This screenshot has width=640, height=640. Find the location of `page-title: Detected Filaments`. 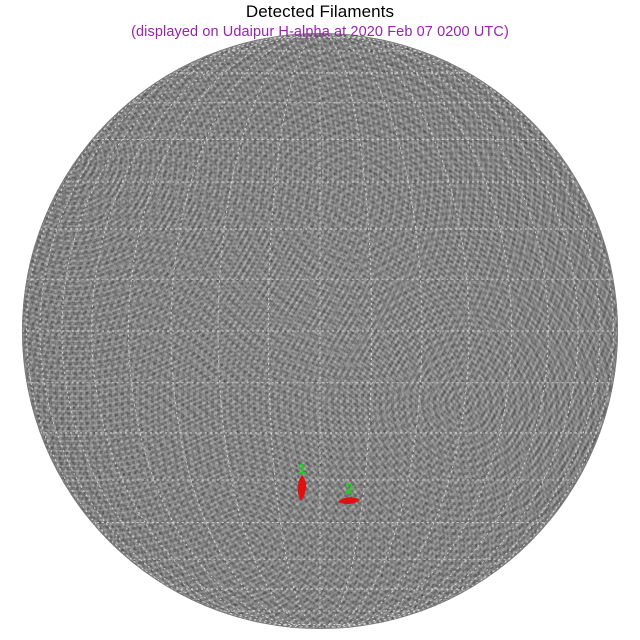

page-title: Detected Filaments is located at coordinates (320, 11).